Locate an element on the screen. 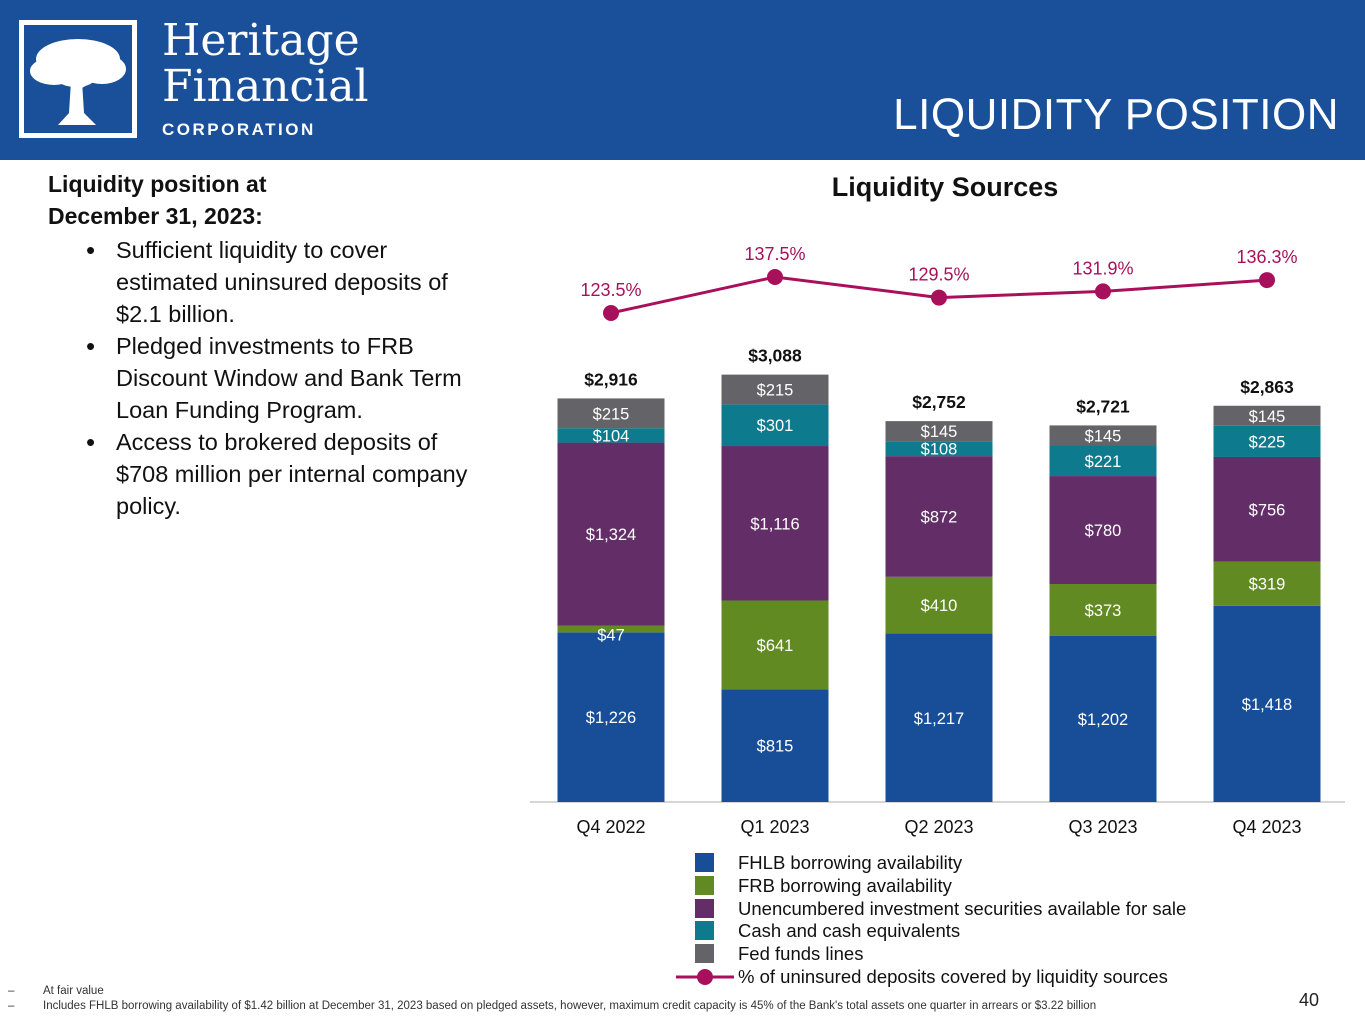 The image size is (1365, 1024). bar-total-label: $2,863 is located at coordinates (1267, 387).